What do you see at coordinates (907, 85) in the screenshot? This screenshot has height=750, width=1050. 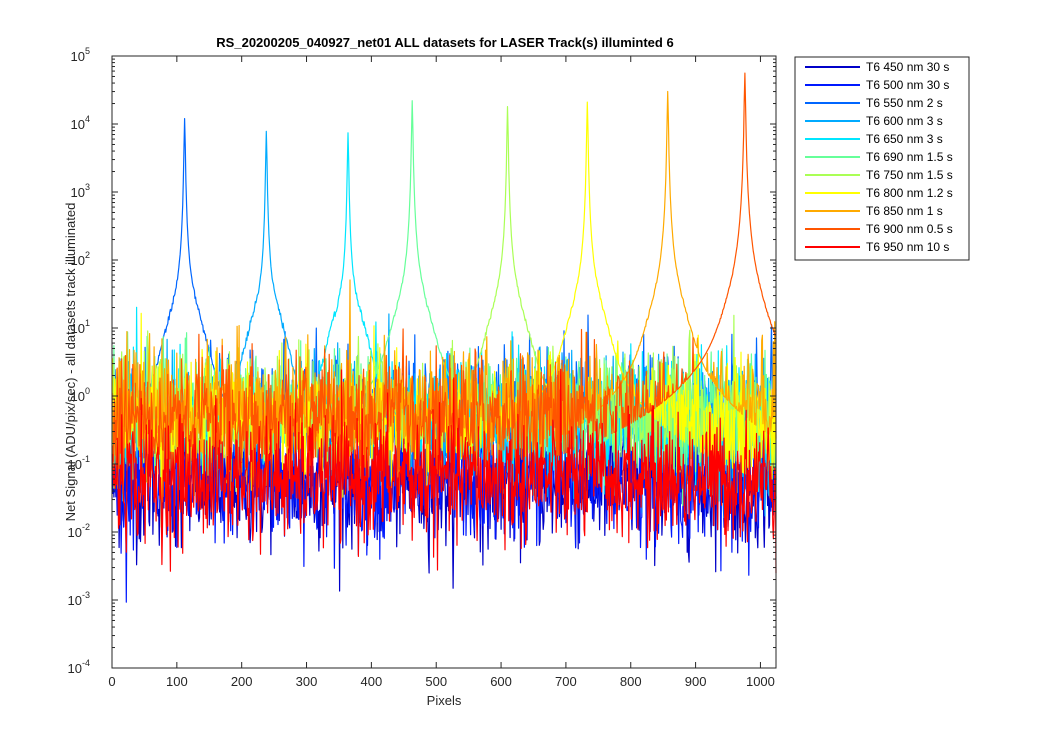 I see `legend-entry: T6 500 nm 30 s` at bounding box center [907, 85].